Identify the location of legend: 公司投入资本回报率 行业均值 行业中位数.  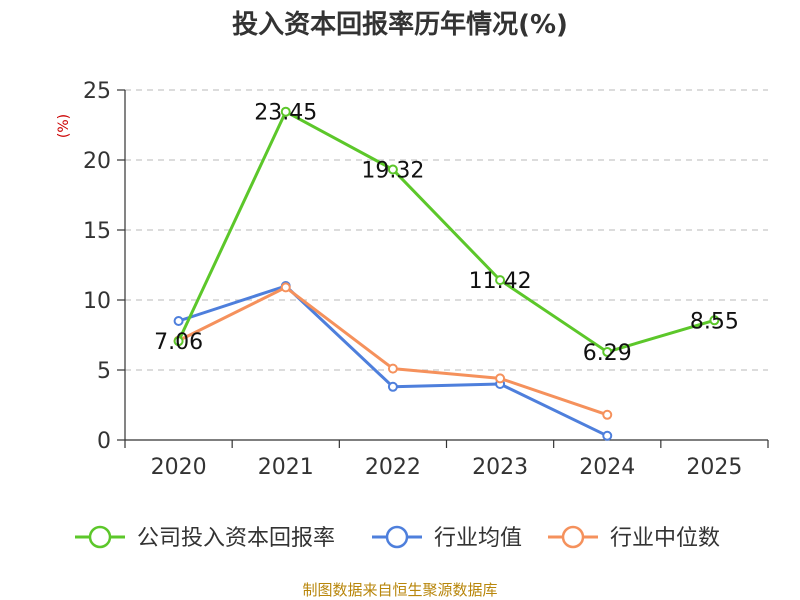
(397, 538).